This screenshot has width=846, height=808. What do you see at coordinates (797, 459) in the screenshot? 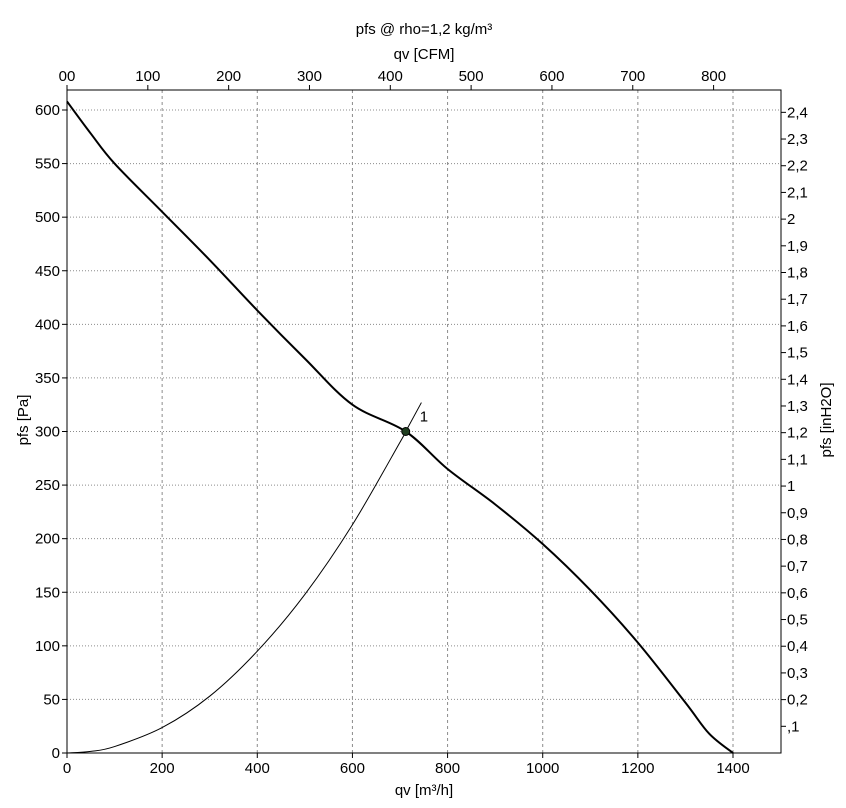
I see `y2-tick-label: 1,1` at bounding box center [797, 459].